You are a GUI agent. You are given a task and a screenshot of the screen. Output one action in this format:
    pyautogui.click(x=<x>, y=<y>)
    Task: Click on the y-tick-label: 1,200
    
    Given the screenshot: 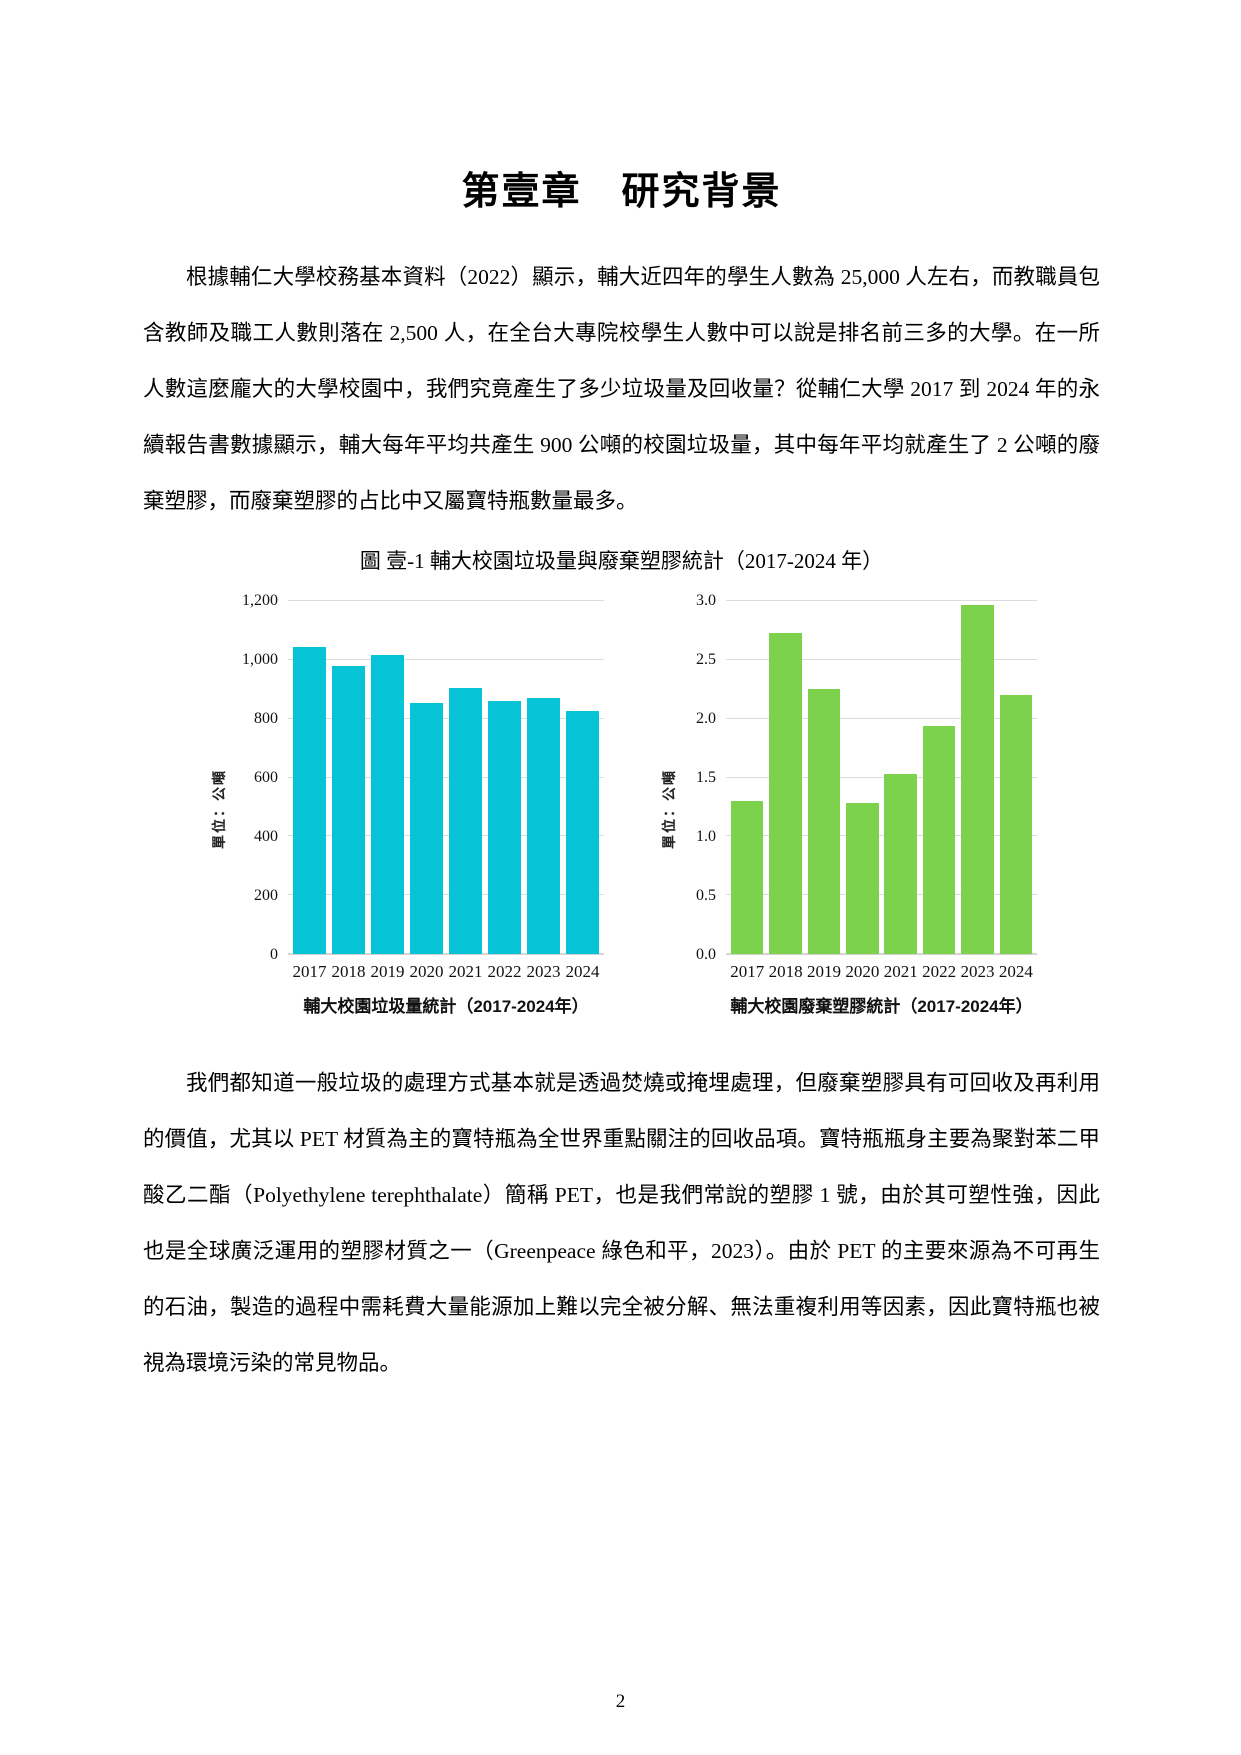 What is the action you would take?
    pyautogui.click(x=260, y=600)
    